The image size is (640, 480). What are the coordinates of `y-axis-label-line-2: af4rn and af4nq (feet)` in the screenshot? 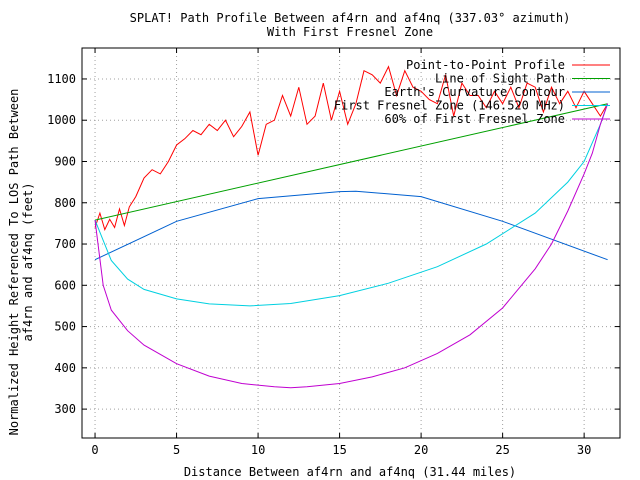 It's located at (28, 262).